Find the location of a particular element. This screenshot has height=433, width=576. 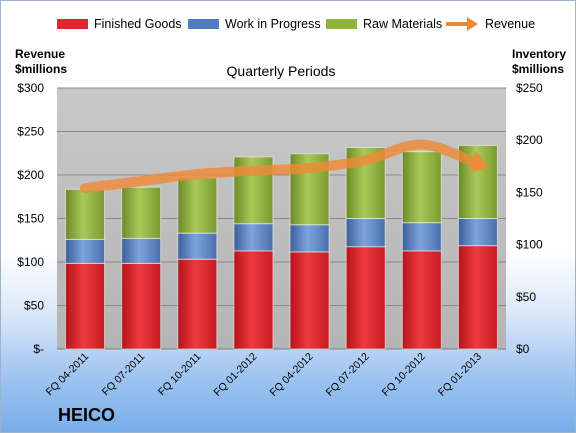

legend-label: Work in Progress is located at coordinates (273, 24).